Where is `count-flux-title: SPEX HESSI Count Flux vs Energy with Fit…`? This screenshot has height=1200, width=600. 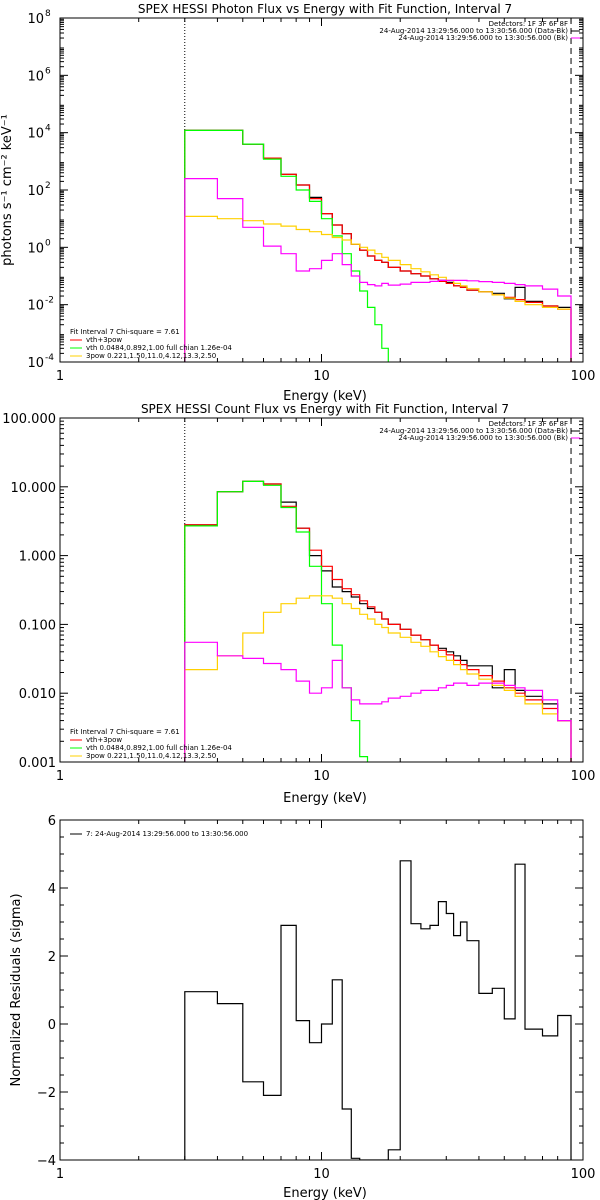 count-flux-title: SPEX HESSI Count Flux vs Energy with Fit… is located at coordinates (325, 409).